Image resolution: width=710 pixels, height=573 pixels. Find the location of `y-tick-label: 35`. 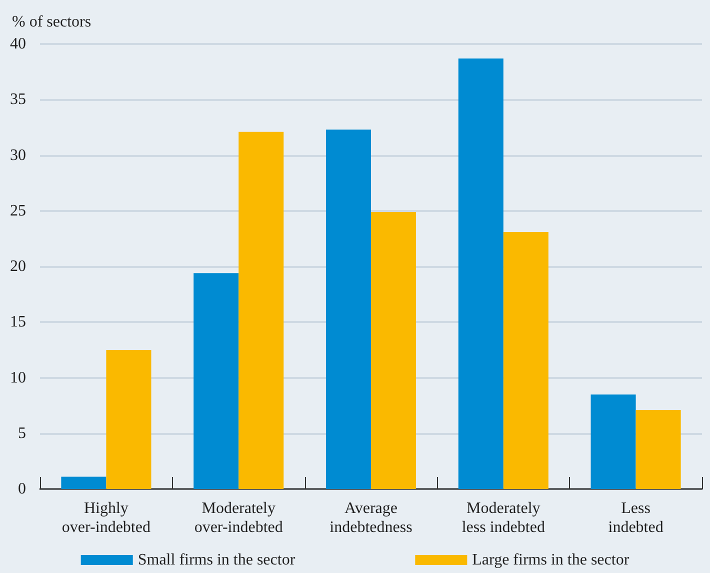

y-tick-label: 35 is located at coordinates (18, 99).